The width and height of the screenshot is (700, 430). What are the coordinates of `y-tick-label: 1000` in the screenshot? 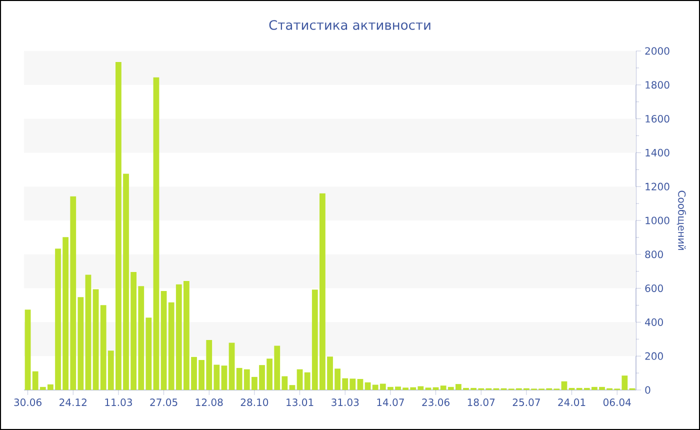 It's located at (658, 220).